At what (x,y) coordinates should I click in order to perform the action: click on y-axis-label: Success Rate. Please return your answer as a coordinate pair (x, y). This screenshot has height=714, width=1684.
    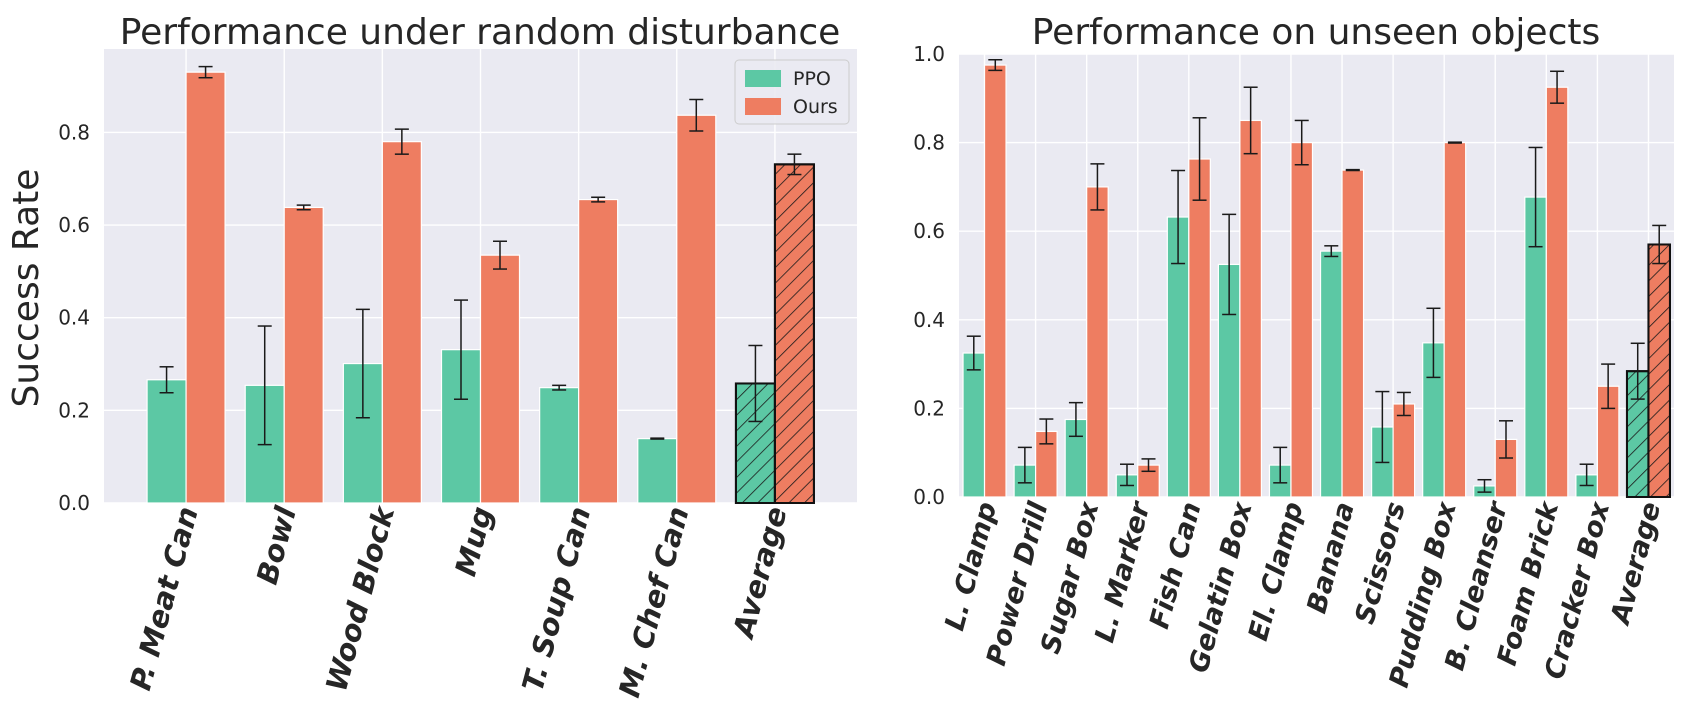
    Looking at the image, I should click on (26, 288).